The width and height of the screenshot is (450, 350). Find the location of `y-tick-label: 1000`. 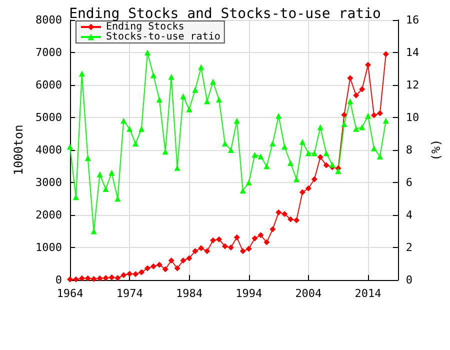

y-tick-label: 1000 is located at coordinates (49, 247).